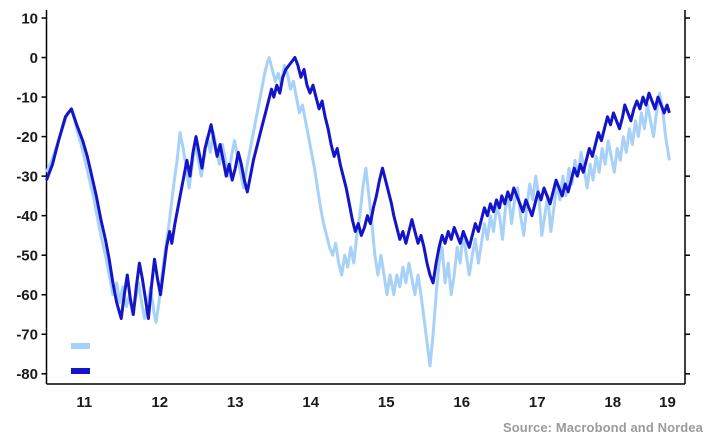 This screenshot has width=710, height=448. What do you see at coordinates (34, 58) in the screenshot?
I see `y-tick-label: 0` at bounding box center [34, 58].